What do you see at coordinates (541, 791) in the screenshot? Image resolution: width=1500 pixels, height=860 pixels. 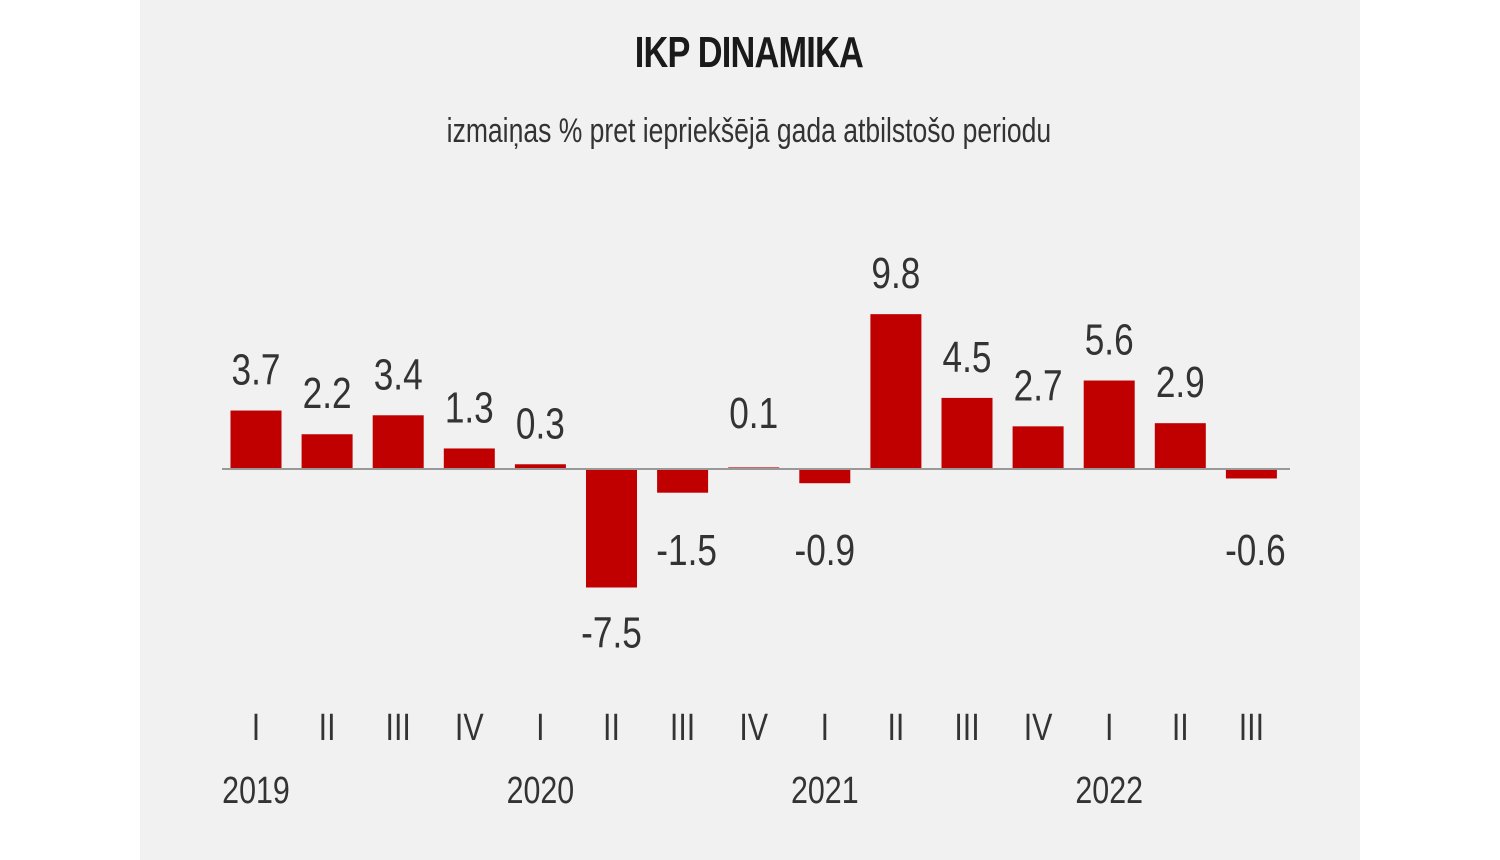 I see `year-label: 2020` at bounding box center [541, 791].